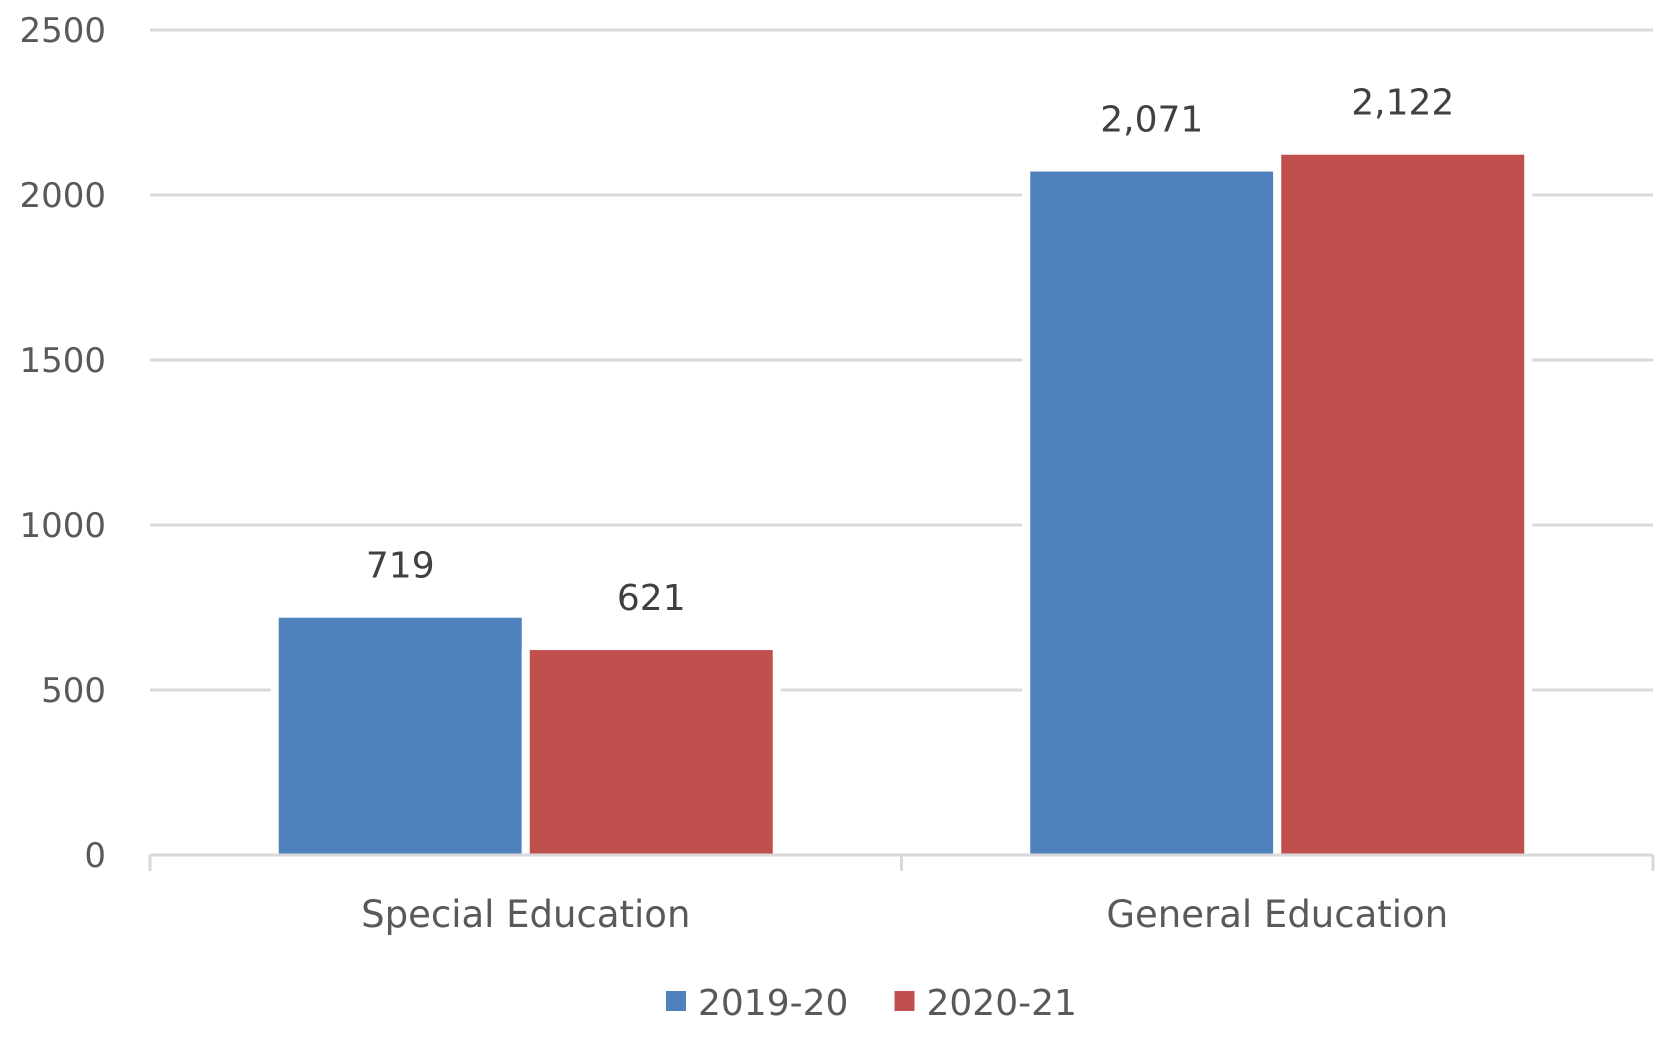 This screenshot has width=1660, height=1038. I want to click on category-label: General Education, so click(1277, 914).